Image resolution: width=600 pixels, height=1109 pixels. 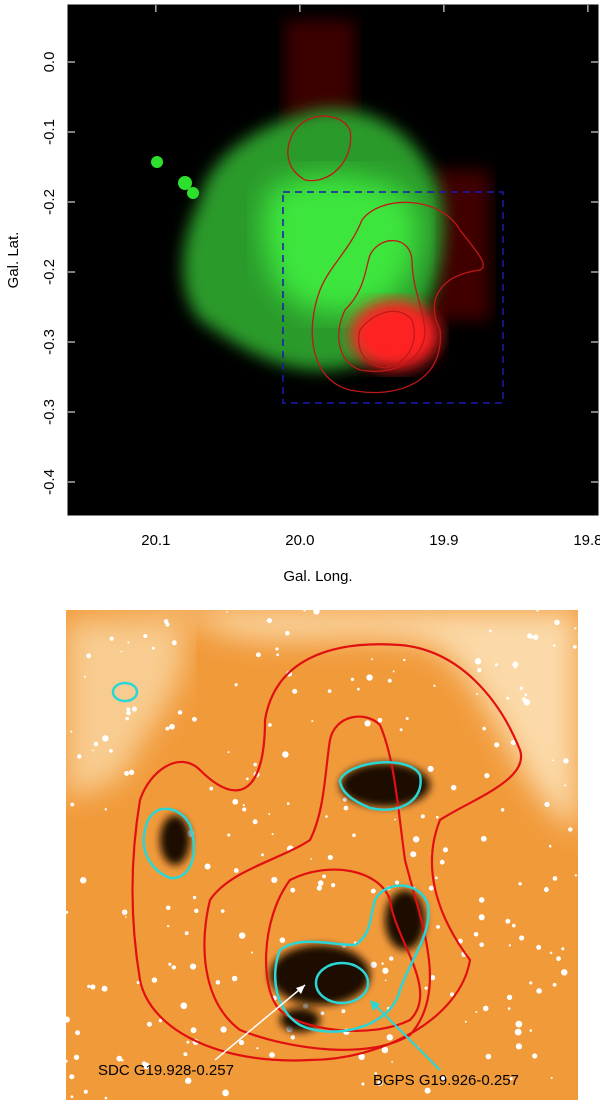 I want to click on y-tick-label: -0.3, so click(x=49, y=412).